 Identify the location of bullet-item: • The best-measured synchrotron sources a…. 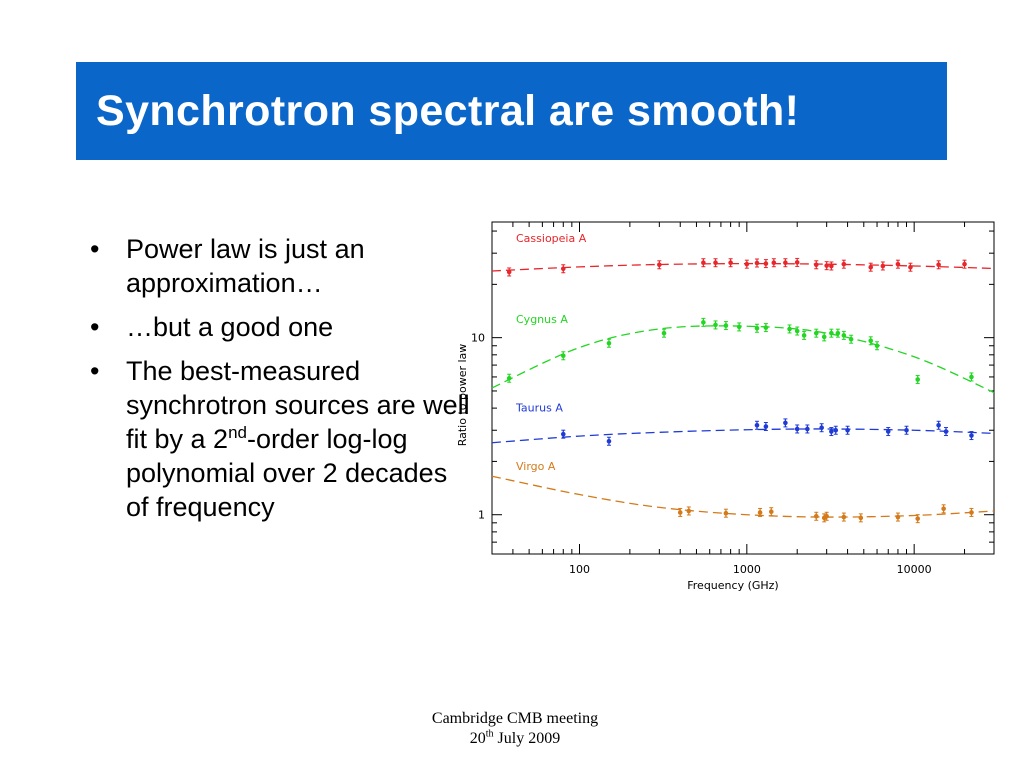
(280, 439).